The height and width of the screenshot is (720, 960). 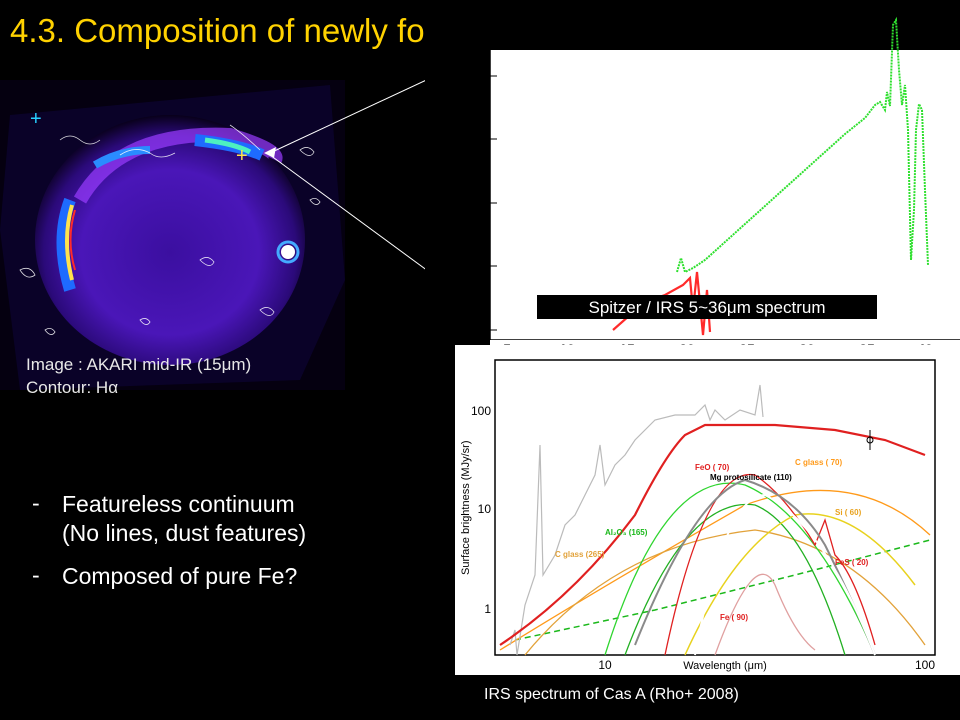 I want to click on cas-a-caption: IRS spectrum of Cas A (Rho+ 2008), so click(x=611, y=694).